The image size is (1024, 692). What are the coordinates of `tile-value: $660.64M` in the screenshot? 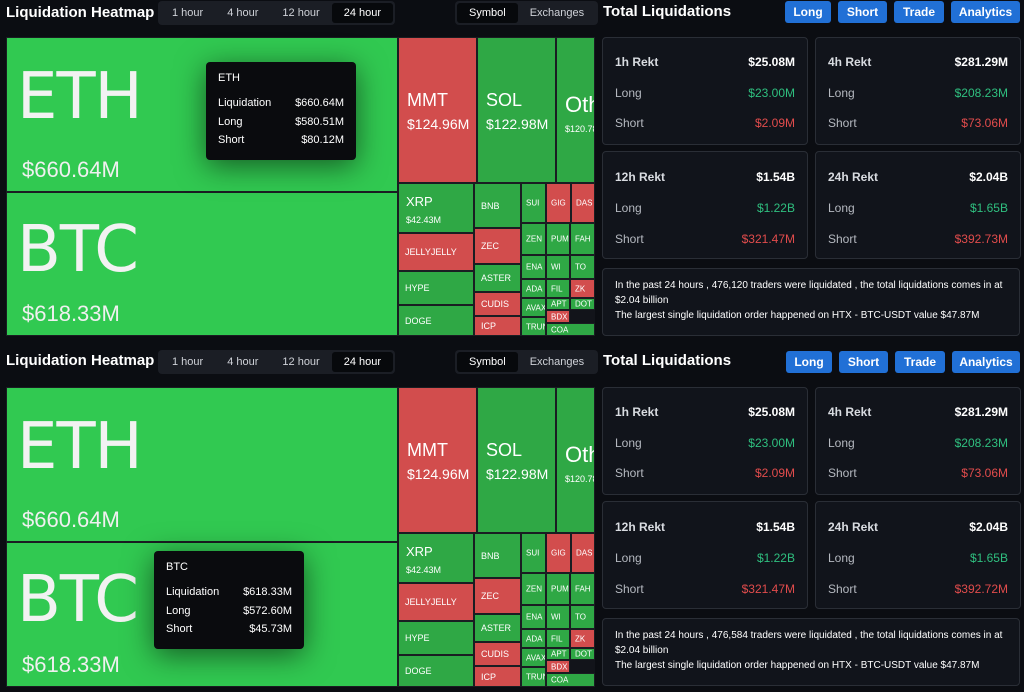 It's located at (71, 169).